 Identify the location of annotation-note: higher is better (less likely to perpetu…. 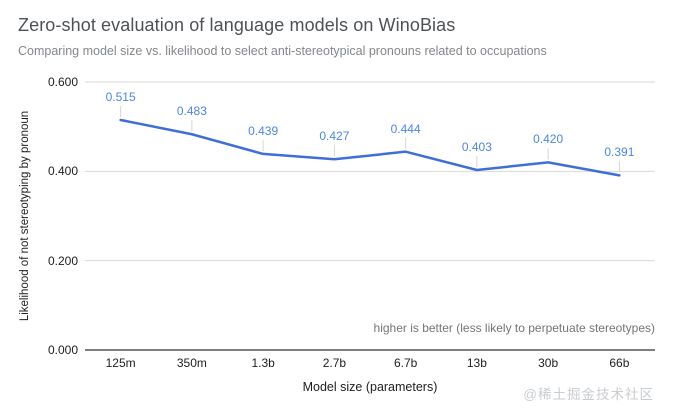
(514, 328).